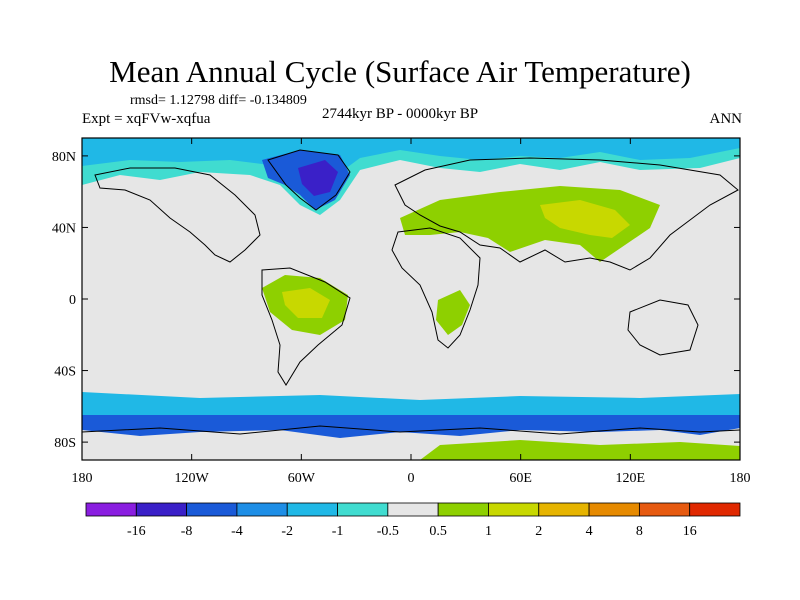 The height and width of the screenshot is (600, 800). What do you see at coordinates (218, 100) in the screenshot?
I see `rmsd-diff-stats: rmsd= 1.12798 diff= -0.134809` at bounding box center [218, 100].